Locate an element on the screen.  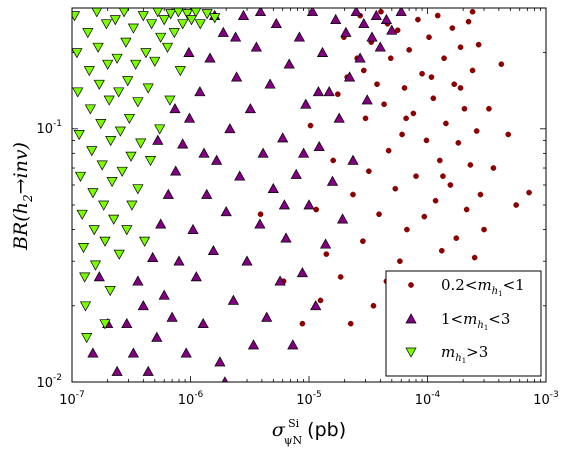
y-tick-label: 10-2 is located at coordinates (49, 382).